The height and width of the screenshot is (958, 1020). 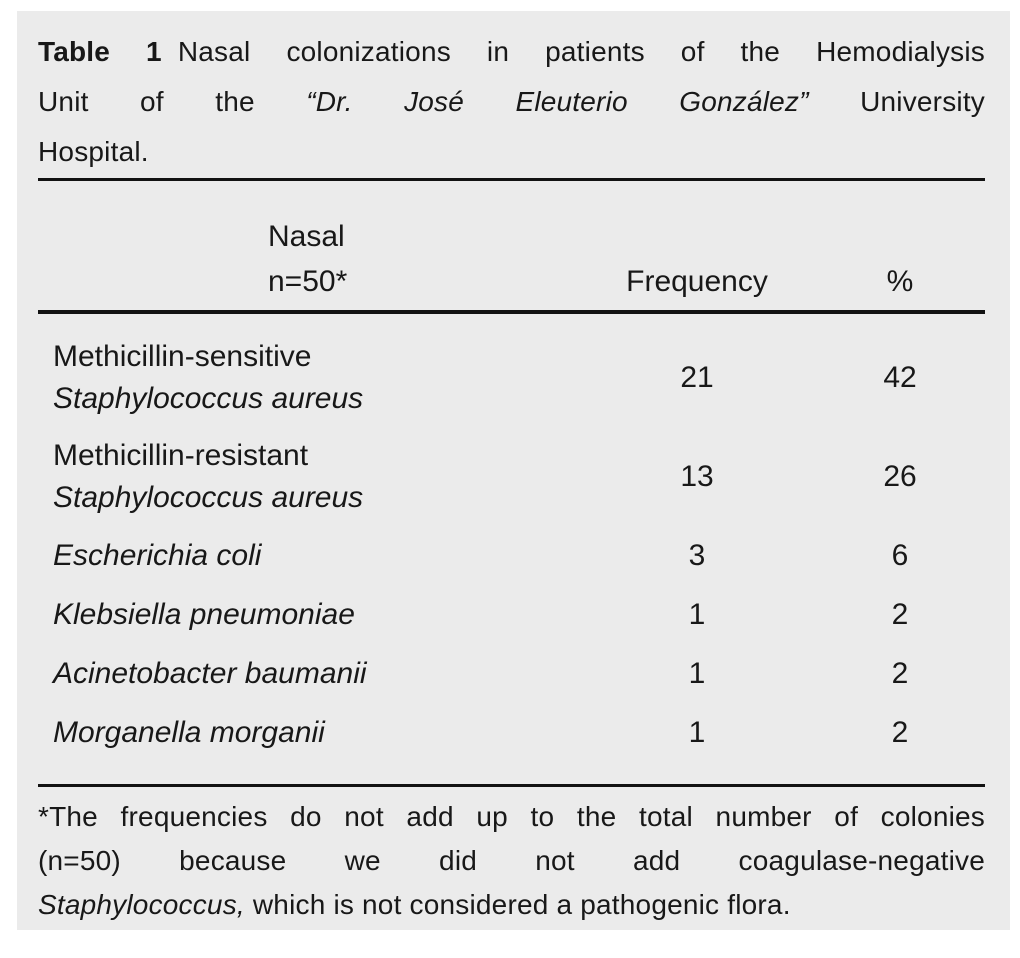 What do you see at coordinates (900, 555) in the screenshot?
I see `percent-value: 6` at bounding box center [900, 555].